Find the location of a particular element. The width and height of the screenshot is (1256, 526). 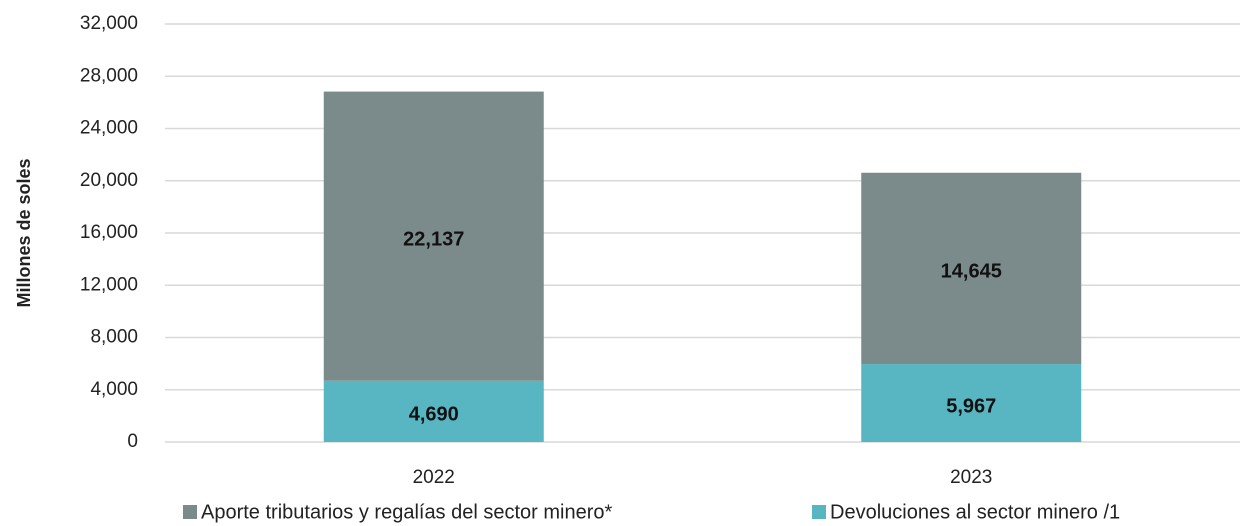

x-tick-label: 2022 is located at coordinates (434, 477).